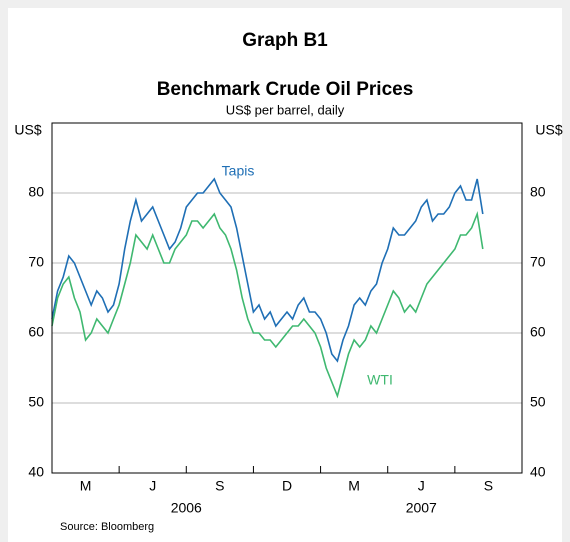 The image size is (570, 542). Describe the element at coordinates (36, 402) in the screenshot. I see `y-tick-label: 50` at that location.